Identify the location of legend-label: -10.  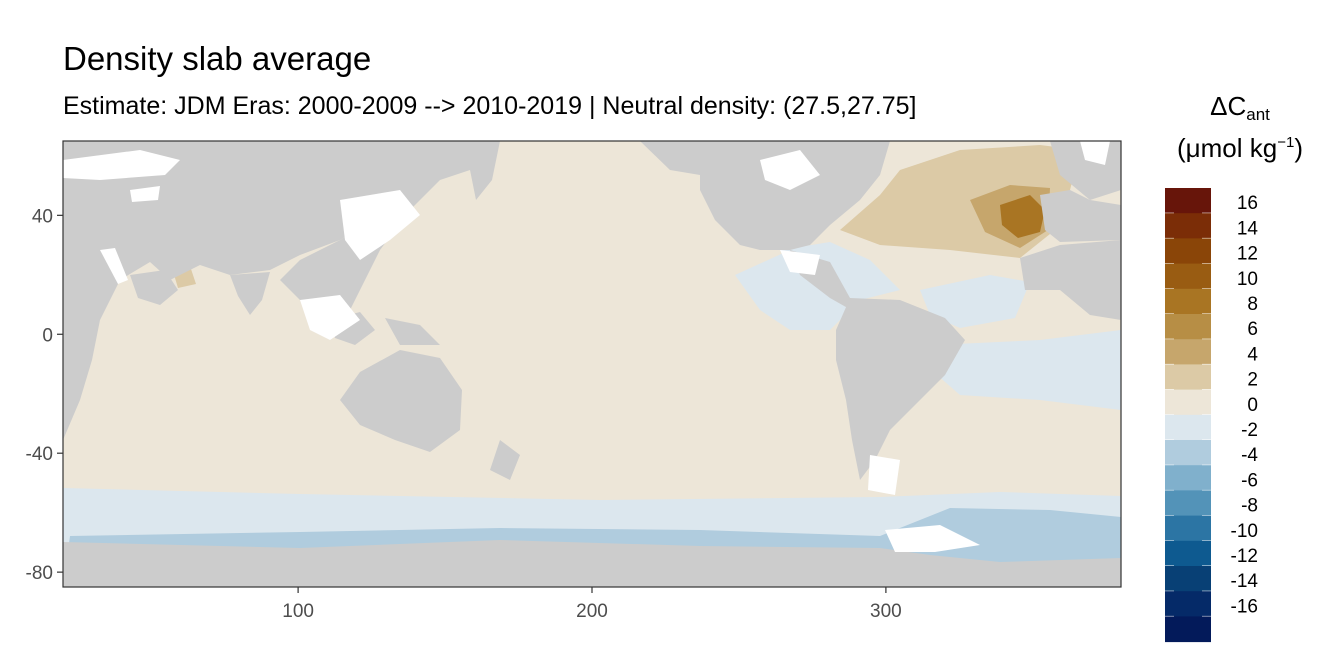
(1244, 531).